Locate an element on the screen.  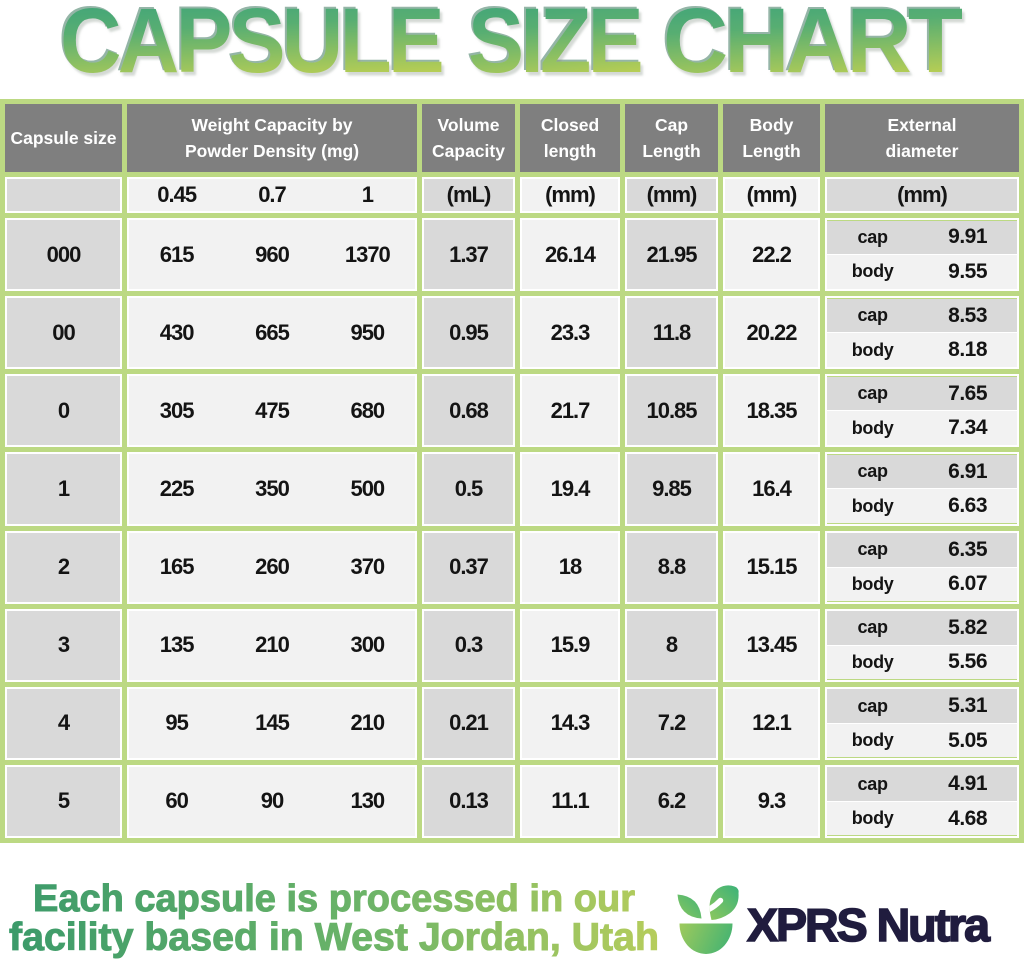
svg-text: CHART is located at coordinates (813, 46).